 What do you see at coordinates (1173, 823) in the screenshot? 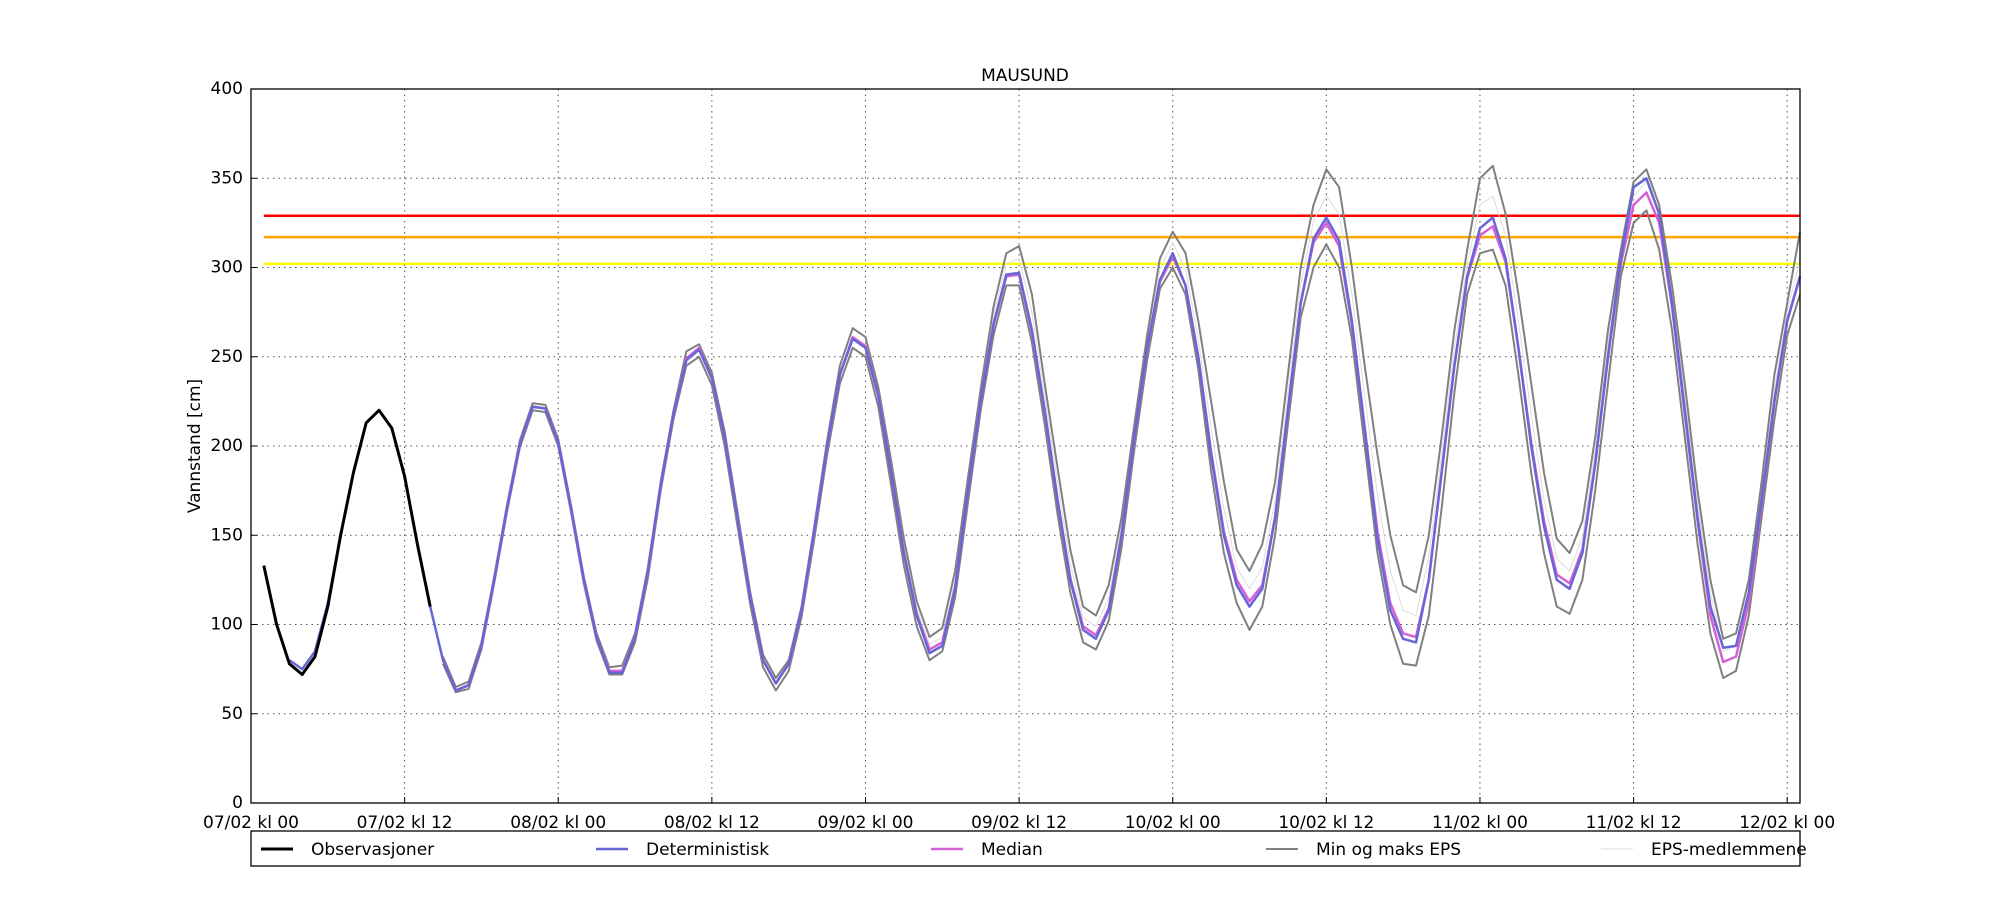
I see `x-tick-label: 10/02 kl 00` at bounding box center [1173, 823].